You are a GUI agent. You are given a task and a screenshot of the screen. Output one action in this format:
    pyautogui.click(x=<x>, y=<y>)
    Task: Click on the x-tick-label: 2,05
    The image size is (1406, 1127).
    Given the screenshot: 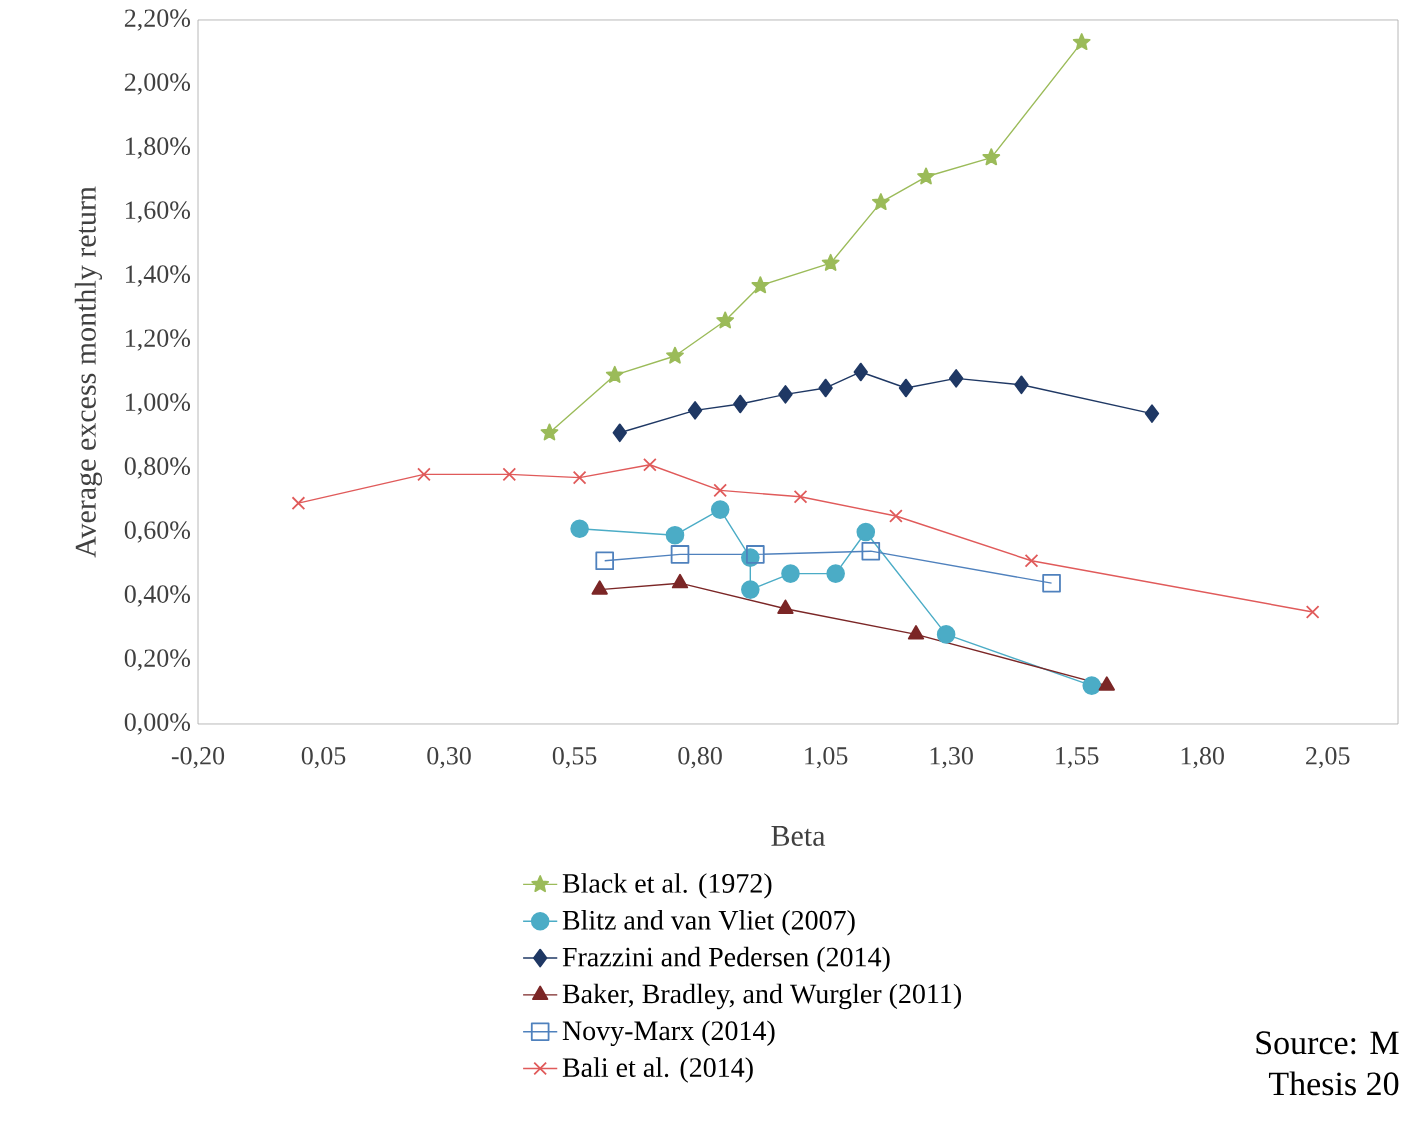 What is the action you would take?
    pyautogui.click(x=1328, y=758)
    